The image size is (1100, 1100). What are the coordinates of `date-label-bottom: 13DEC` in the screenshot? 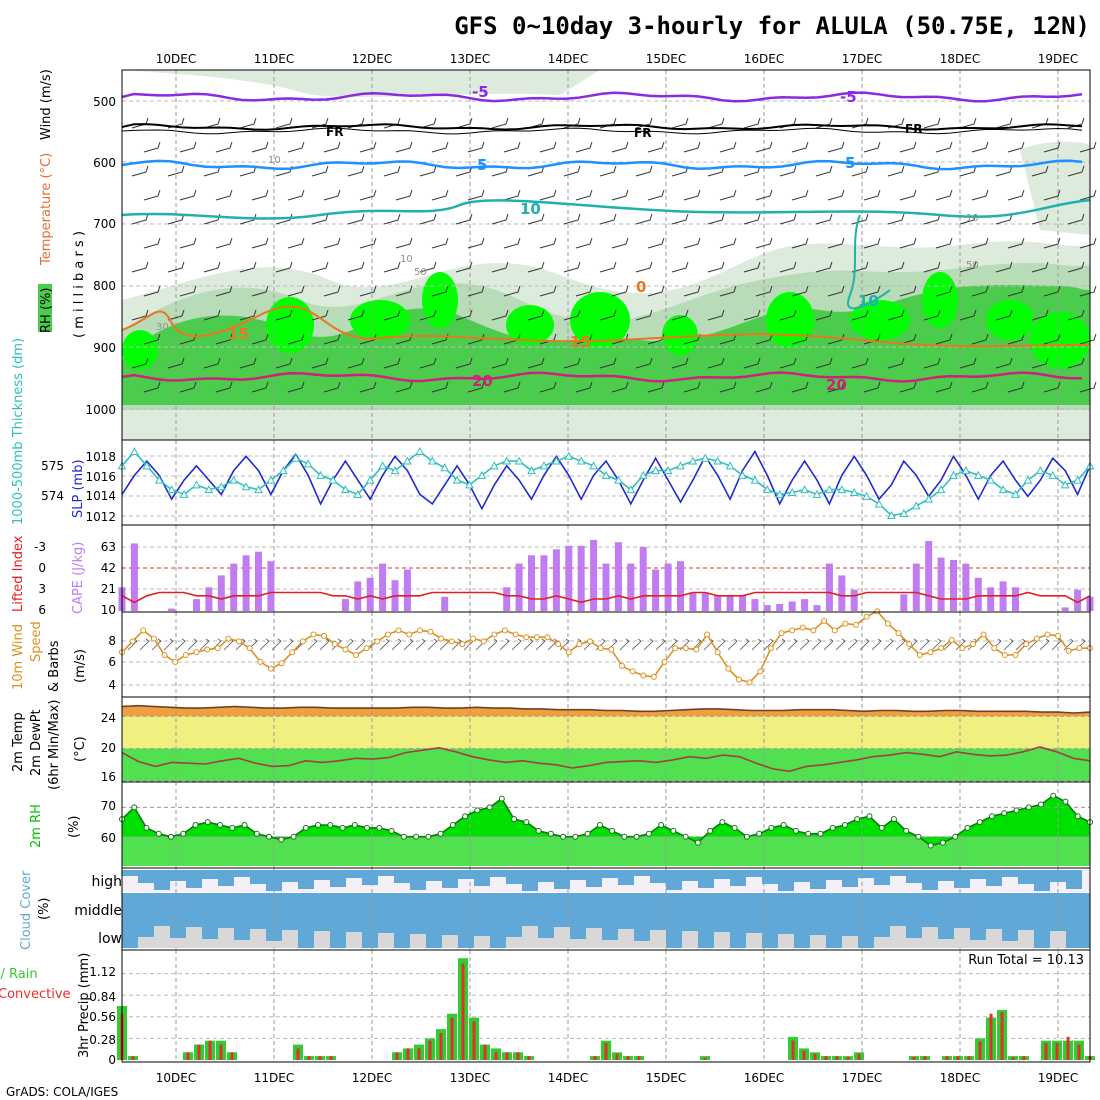 It's located at (470, 1078).